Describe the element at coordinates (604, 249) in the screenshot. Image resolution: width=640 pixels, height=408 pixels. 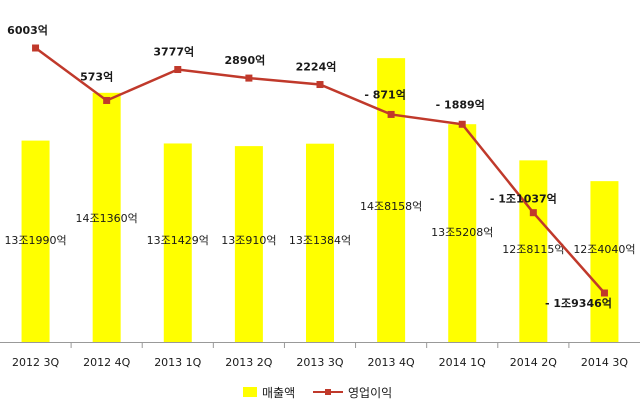
I see `bar-value-label-9: 12조4040억` at that location.